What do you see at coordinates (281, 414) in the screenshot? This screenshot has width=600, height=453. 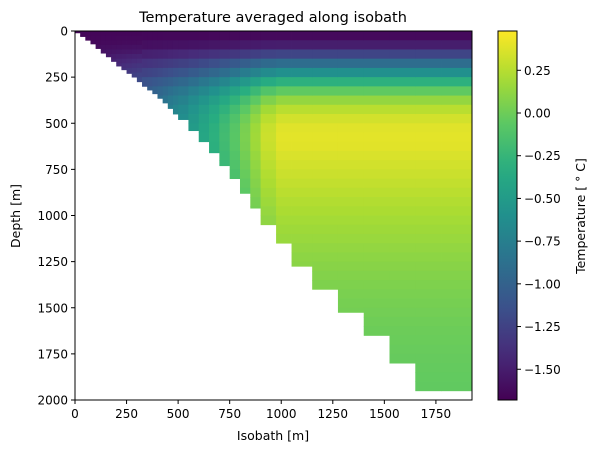 I see `x-tick-label: 1000` at bounding box center [281, 414].